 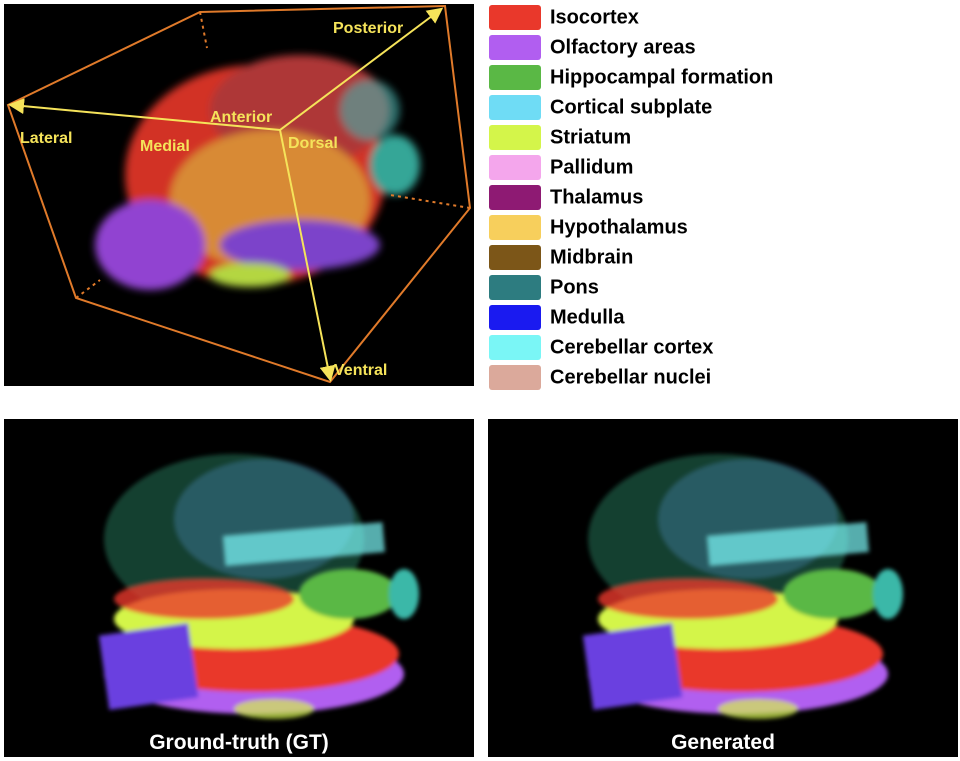 I want to click on legend-label: Midbrain, so click(x=591, y=257).